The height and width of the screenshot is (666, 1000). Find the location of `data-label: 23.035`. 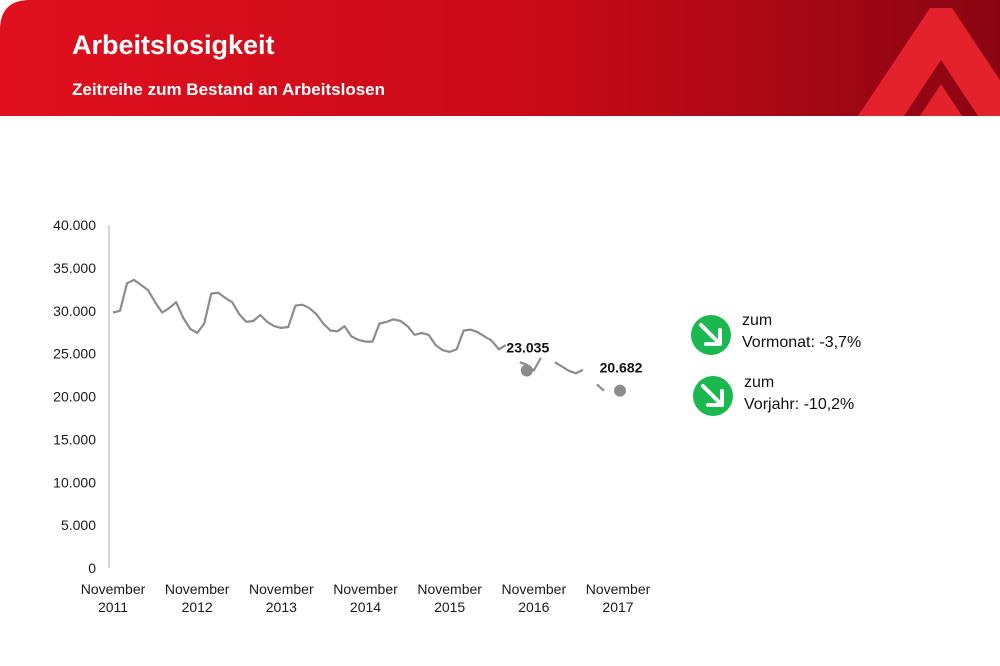

data-label: 23.035 is located at coordinates (527, 347).